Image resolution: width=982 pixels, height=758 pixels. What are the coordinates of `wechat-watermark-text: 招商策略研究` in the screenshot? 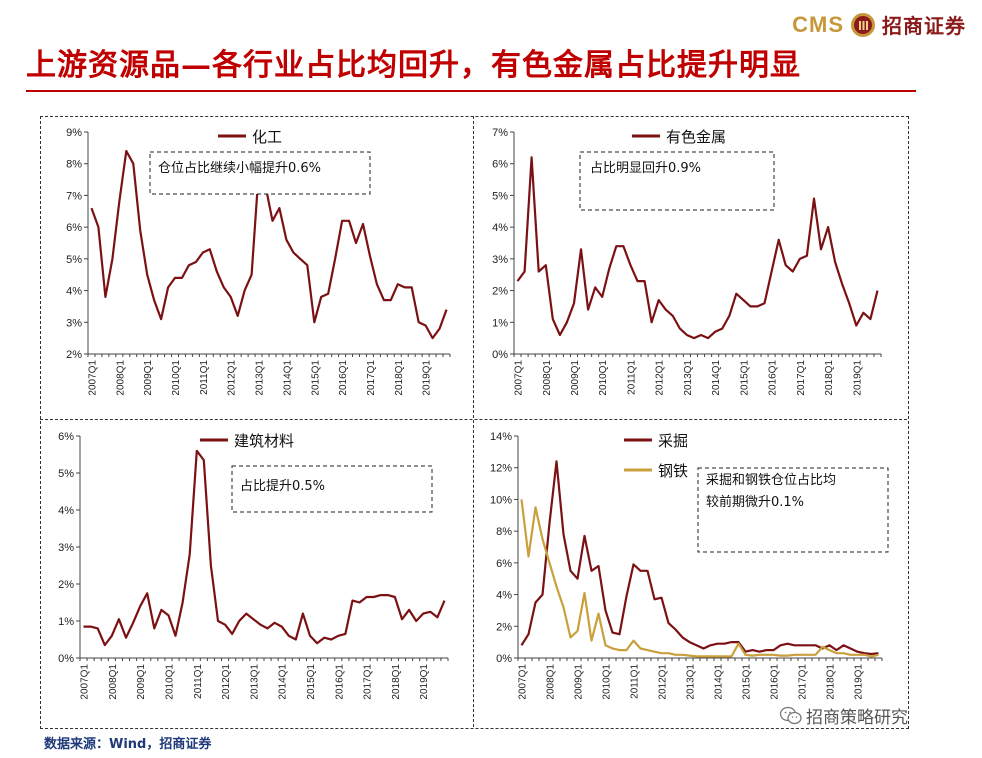 It's located at (857, 718).